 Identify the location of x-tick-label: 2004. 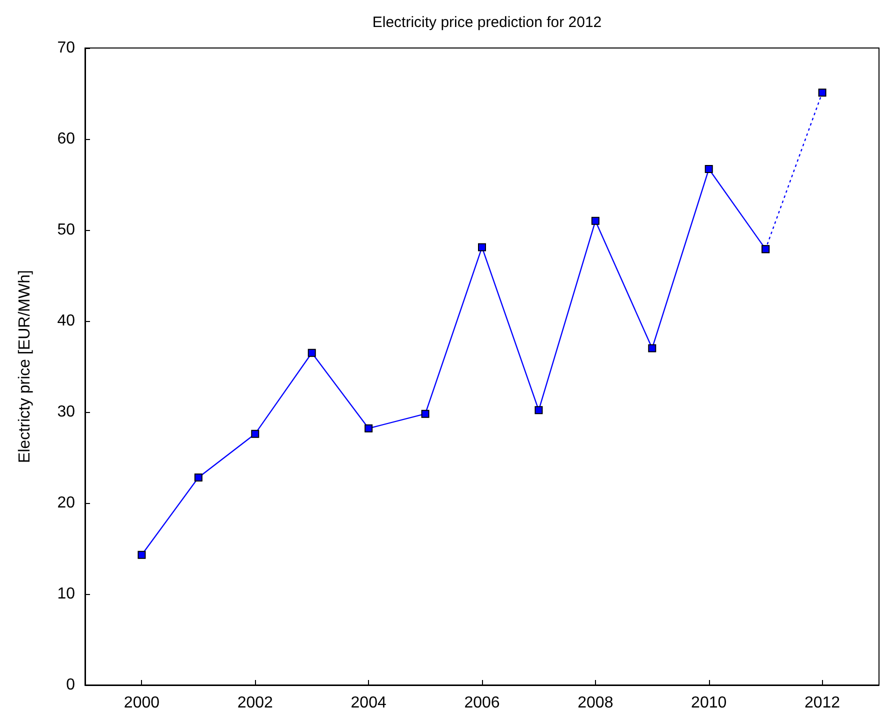
(368, 703).